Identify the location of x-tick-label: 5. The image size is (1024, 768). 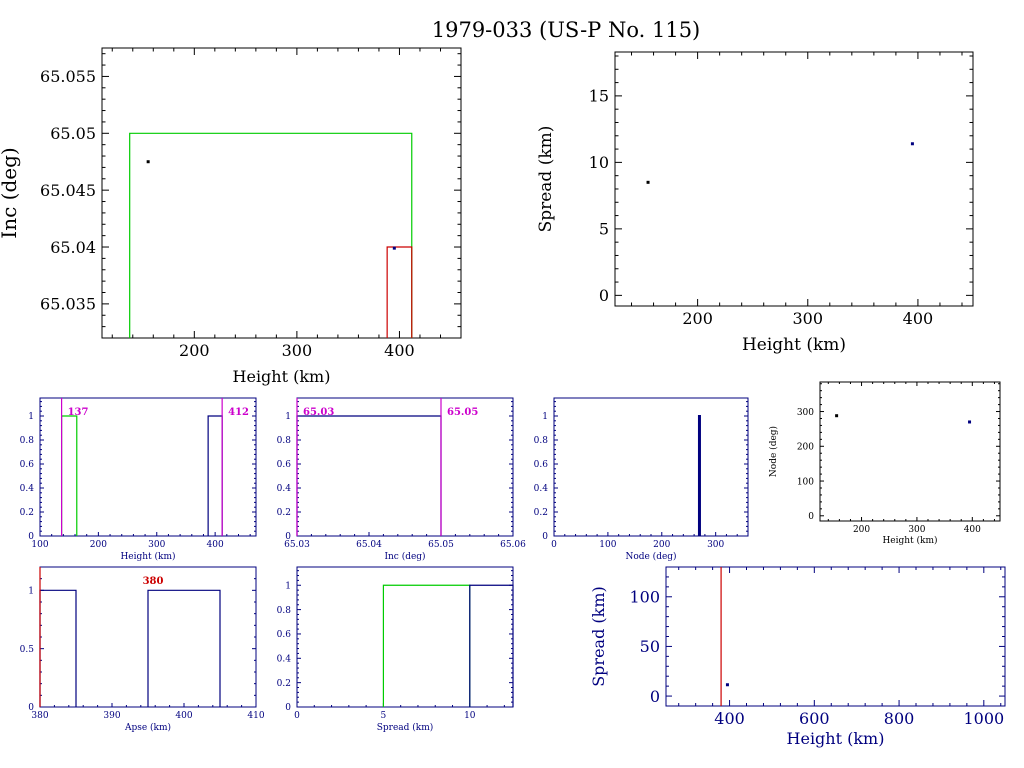
(384, 716).